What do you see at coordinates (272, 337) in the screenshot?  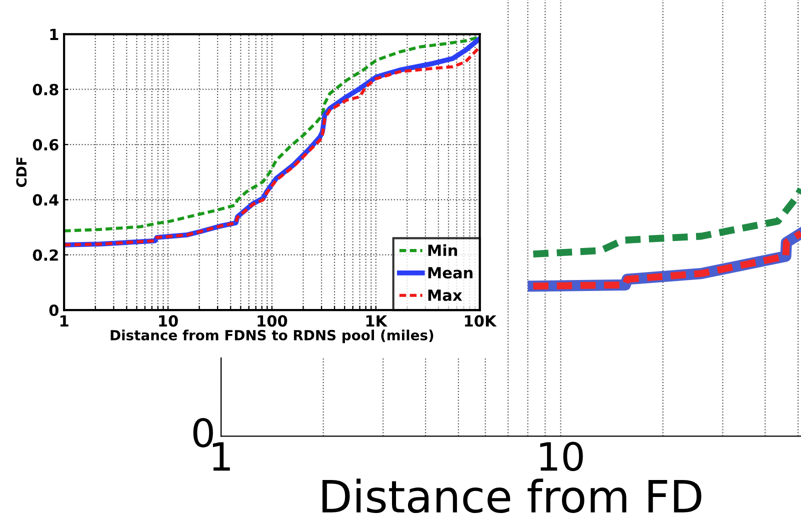 I see `x-axis-title: Distance from FDNS to RDNS pool (miles)` at bounding box center [272, 337].